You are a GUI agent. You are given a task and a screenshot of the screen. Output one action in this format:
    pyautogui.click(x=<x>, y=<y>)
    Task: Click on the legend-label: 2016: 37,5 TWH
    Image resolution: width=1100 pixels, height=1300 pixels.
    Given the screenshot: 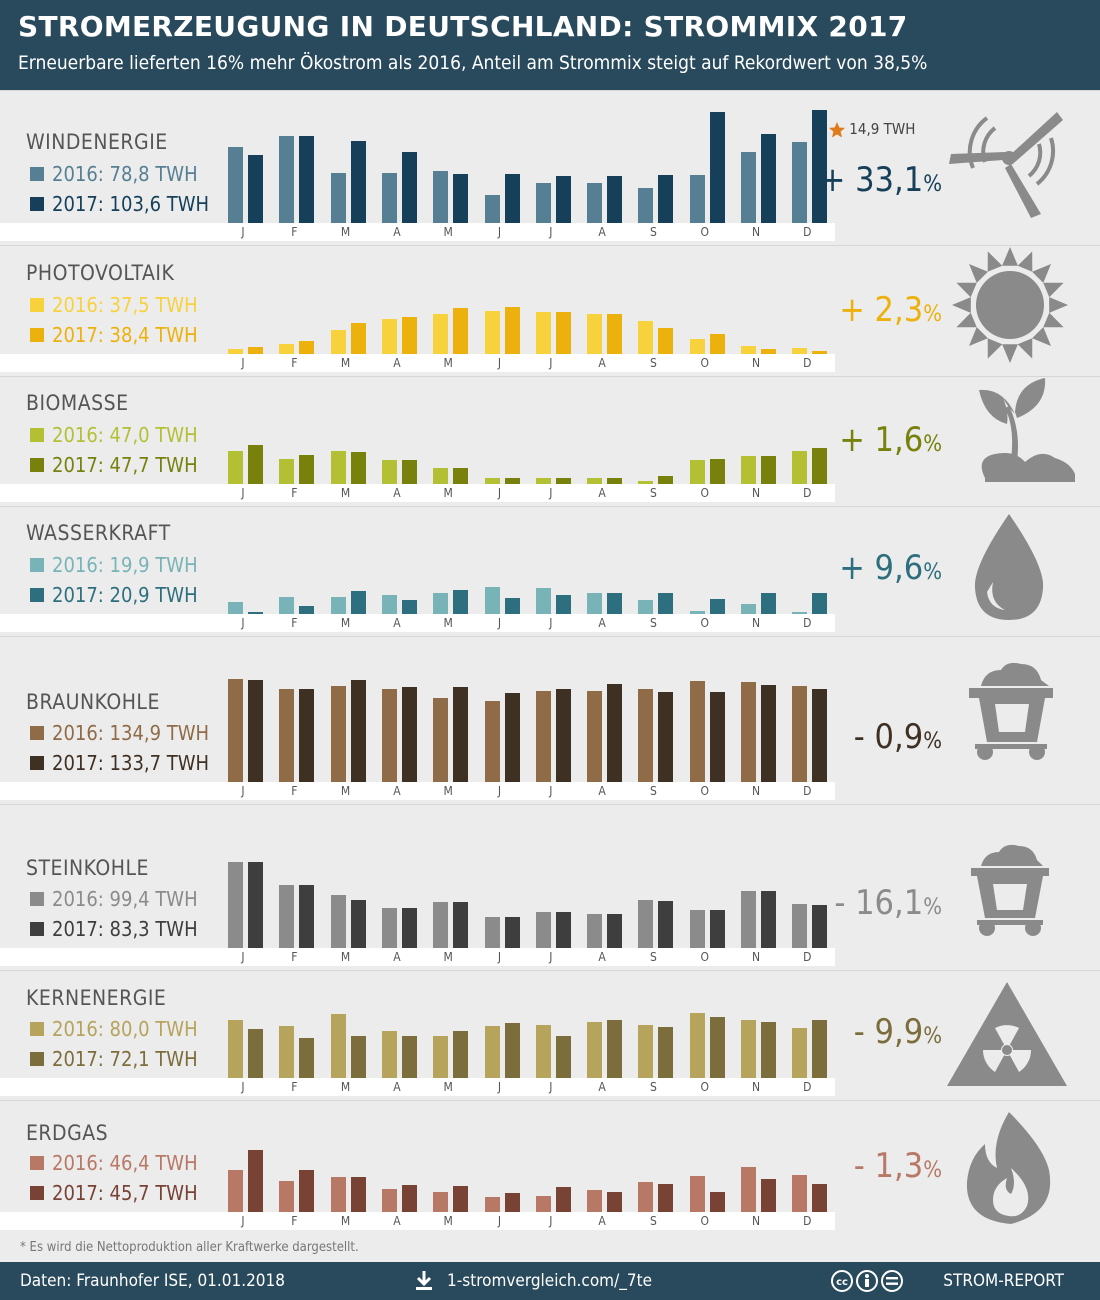 What is the action you would take?
    pyautogui.click(x=125, y=305)
    